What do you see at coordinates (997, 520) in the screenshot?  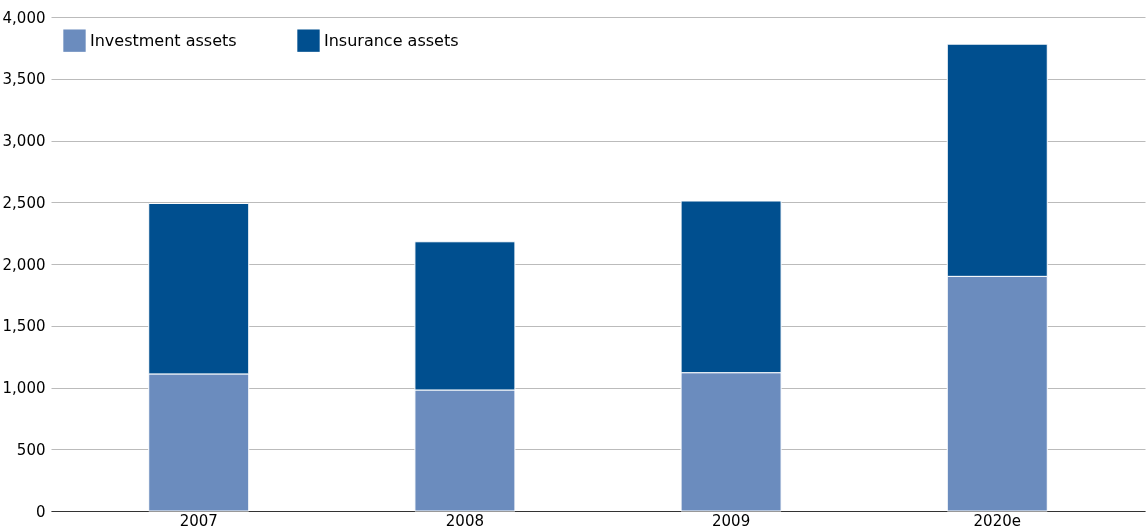 I see `x-tick-label: 2020e` at bounding box center [997, 520].